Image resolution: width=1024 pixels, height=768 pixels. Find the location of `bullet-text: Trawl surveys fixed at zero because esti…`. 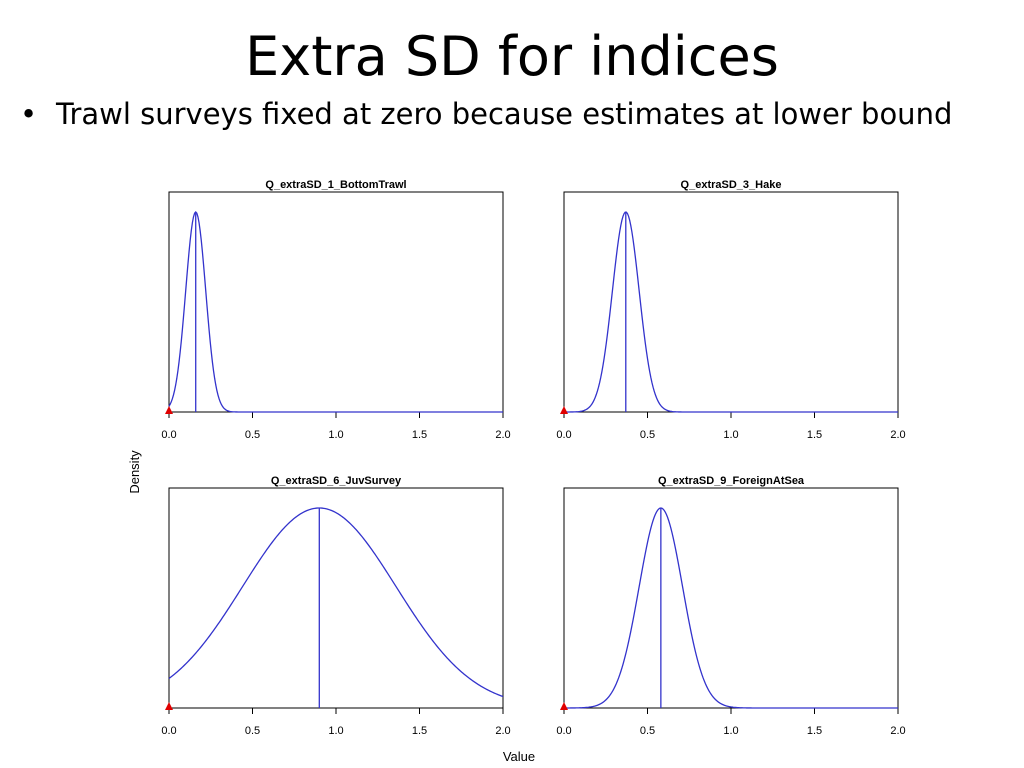

bullet-text: Trawl surveys fixed at zero because esti… is located at coordinates (504, 114).